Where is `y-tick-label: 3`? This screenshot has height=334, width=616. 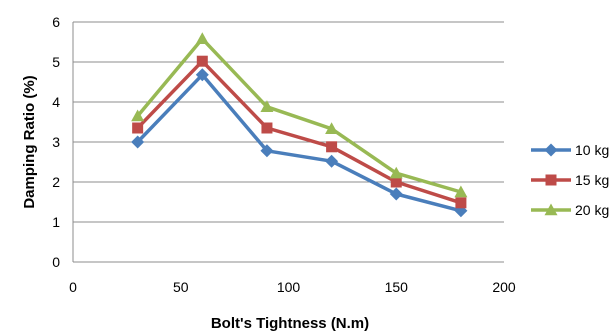 y-tick-label: 3 is located at coordinates (56, 142).